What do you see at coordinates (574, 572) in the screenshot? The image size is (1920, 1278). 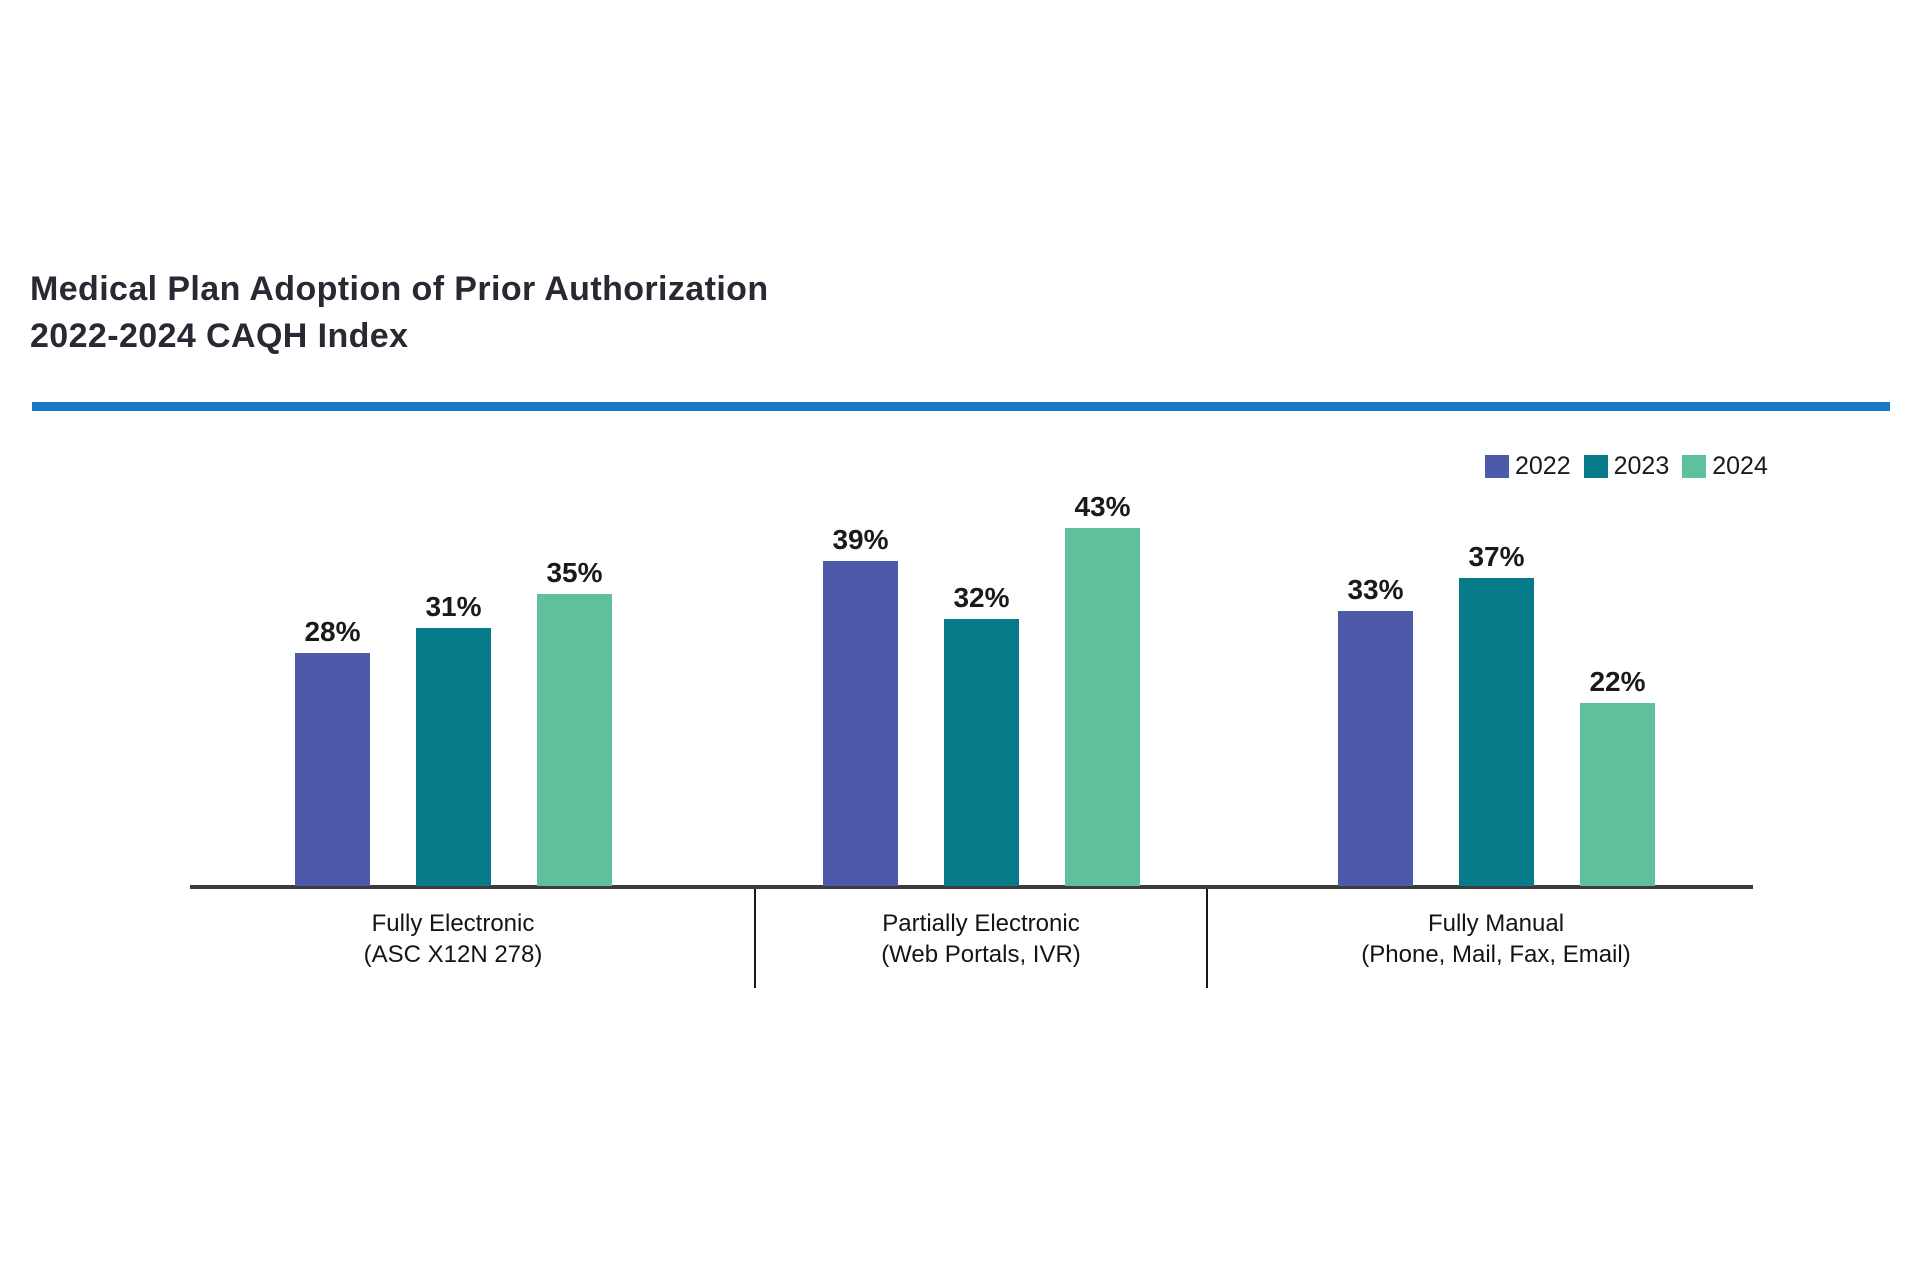 I see `bar-value-label: 35%` at bounding box center [574, 572].